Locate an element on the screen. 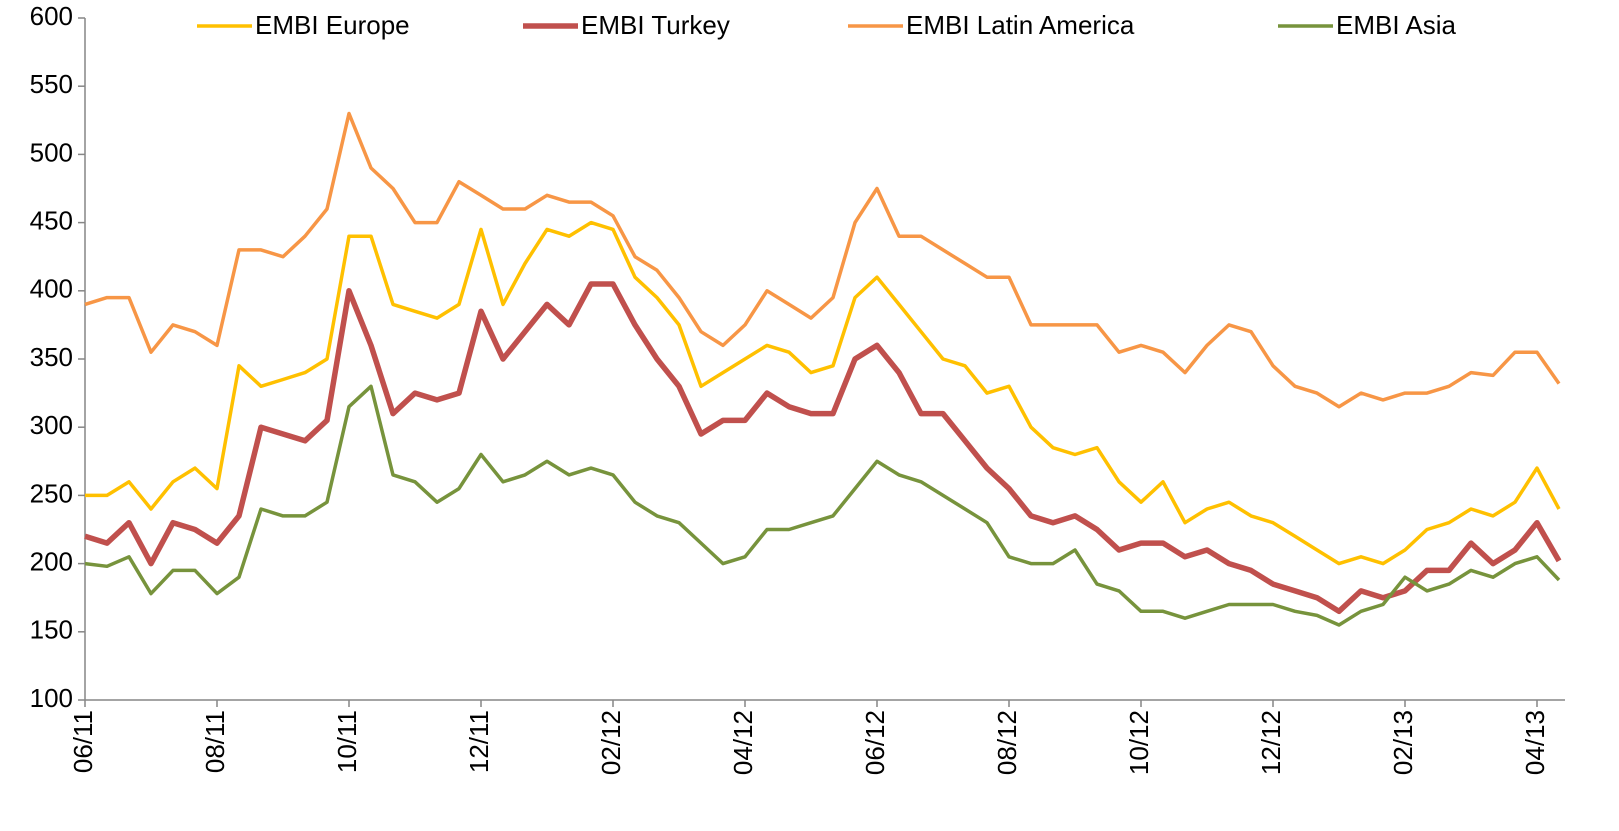 The height and width of the screenshot is (831, 1619). y-tick-label: 250 is located at coordinates (51, 493).